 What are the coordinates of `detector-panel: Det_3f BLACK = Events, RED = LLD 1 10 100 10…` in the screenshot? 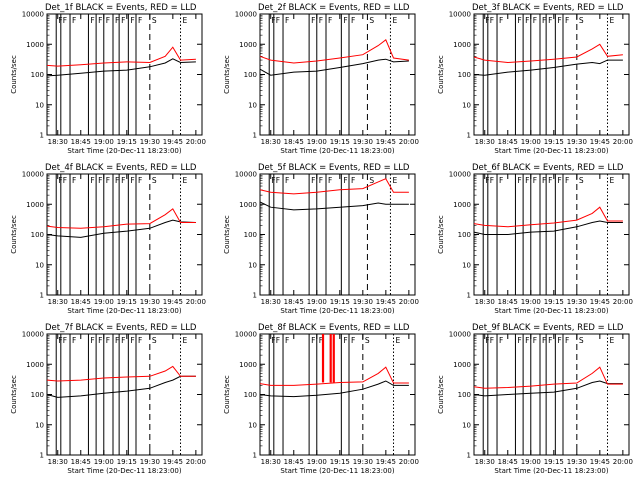 It's located at (535, 79).